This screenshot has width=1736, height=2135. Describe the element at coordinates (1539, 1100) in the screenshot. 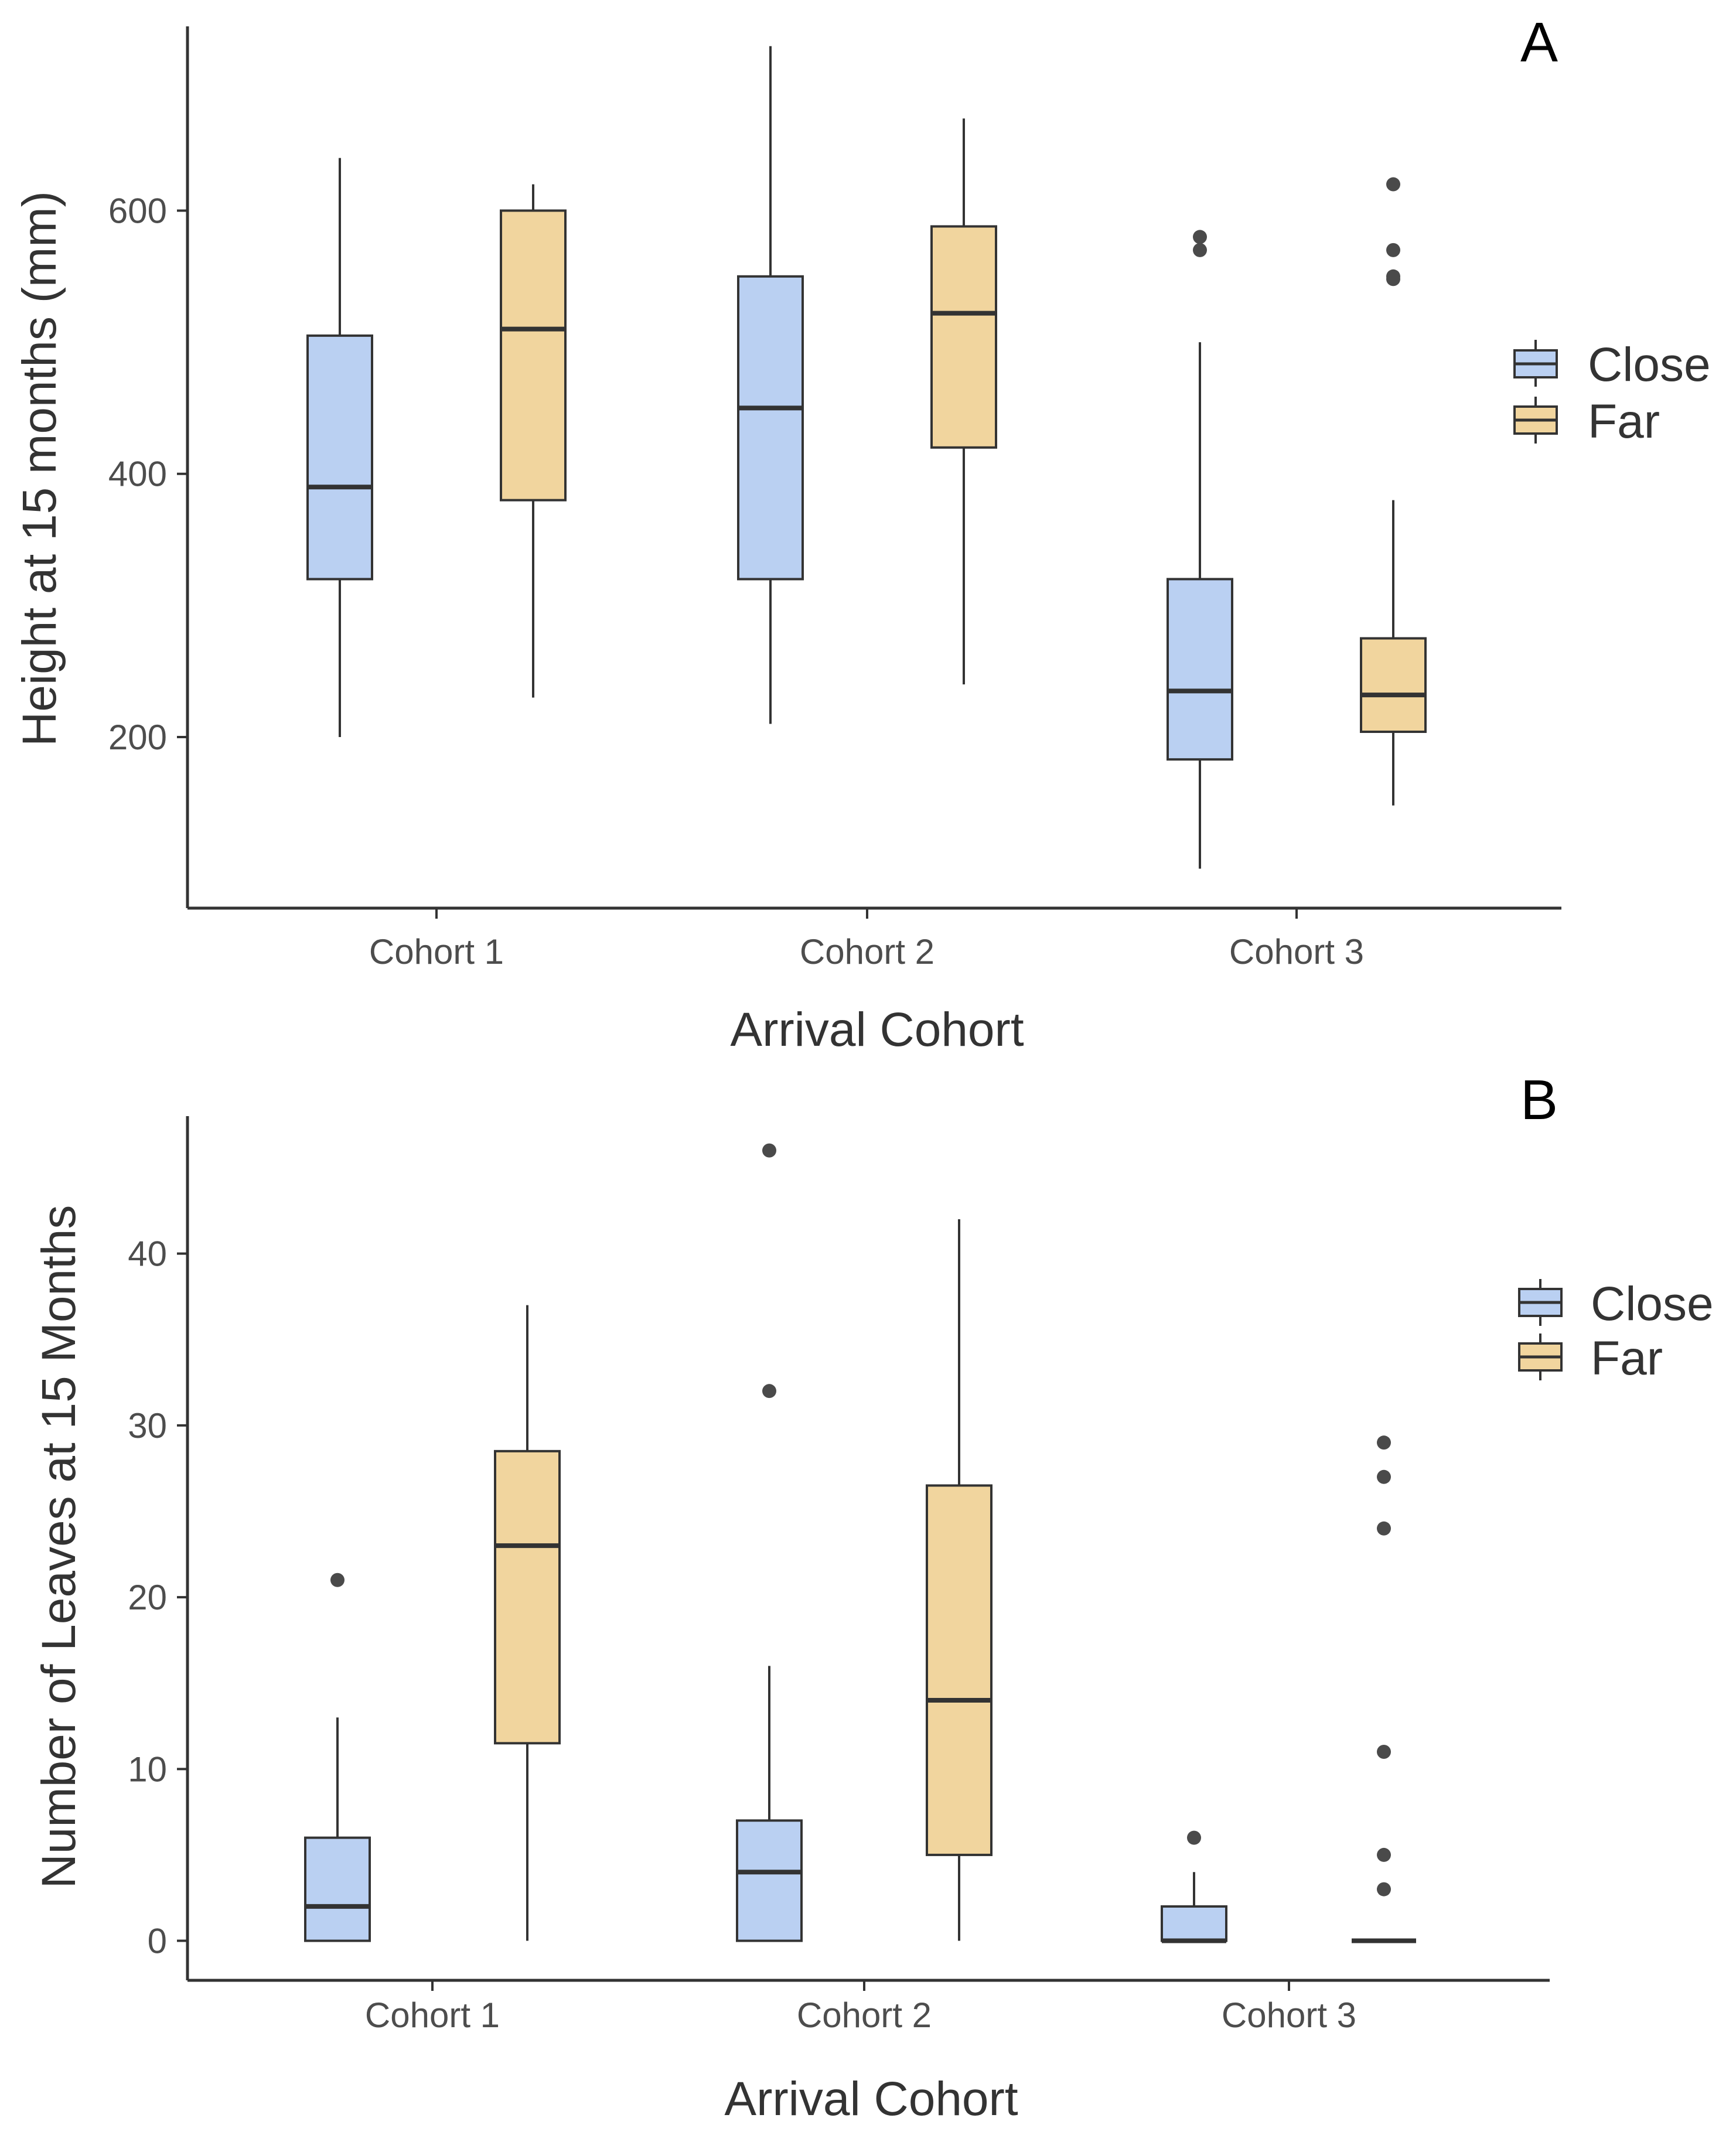

I see `panel-b-label: B` at that location.